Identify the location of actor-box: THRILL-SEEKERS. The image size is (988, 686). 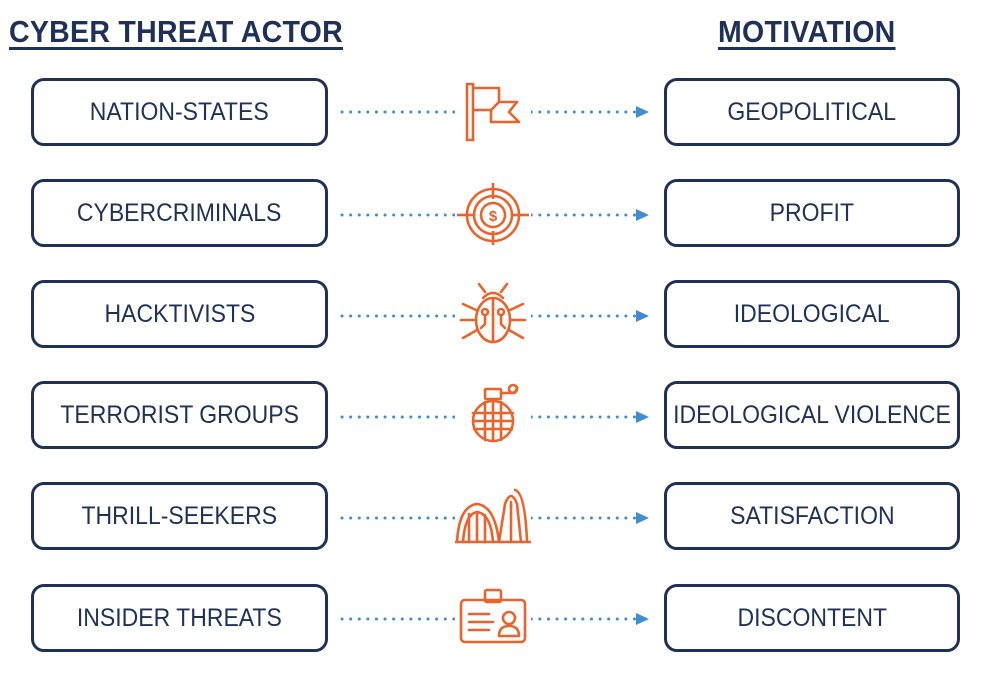
(179, 516).